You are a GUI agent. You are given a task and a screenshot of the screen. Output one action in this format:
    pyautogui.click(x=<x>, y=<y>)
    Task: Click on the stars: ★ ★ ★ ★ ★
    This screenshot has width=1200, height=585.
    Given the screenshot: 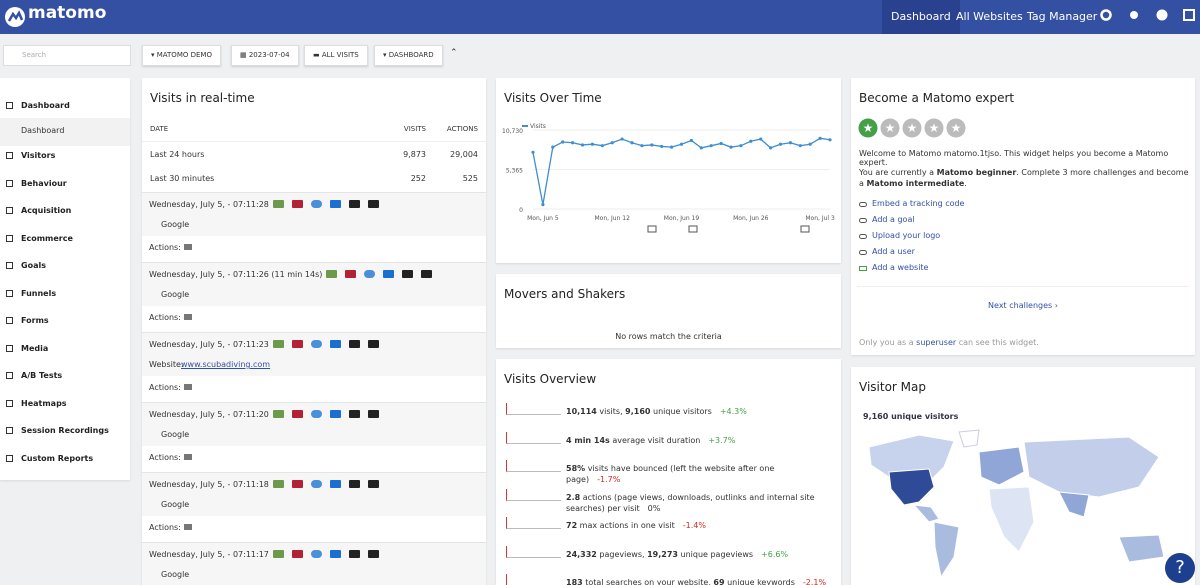 What is the action you would take?
    pyautogui.click(x=912, y=128)
    